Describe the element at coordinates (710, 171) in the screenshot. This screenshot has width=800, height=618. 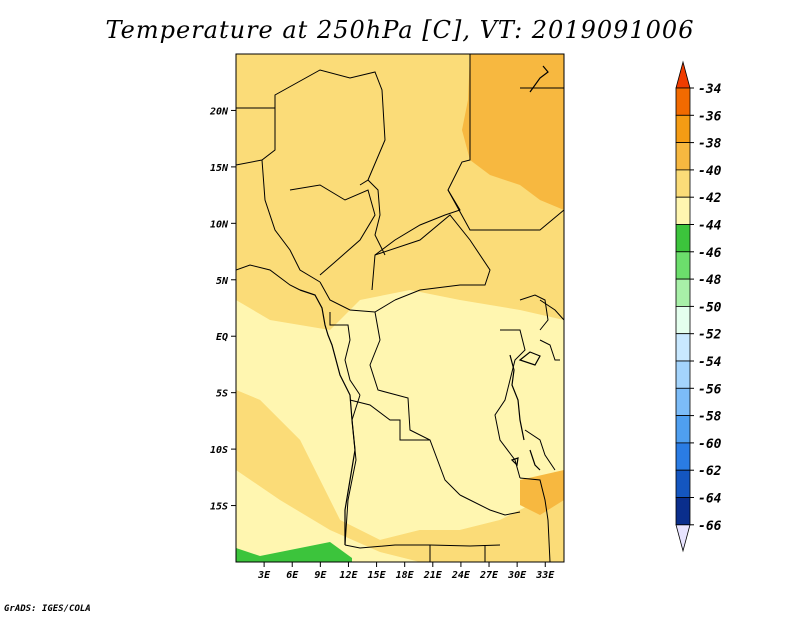
I see `colorbar-label: -40` at that location.